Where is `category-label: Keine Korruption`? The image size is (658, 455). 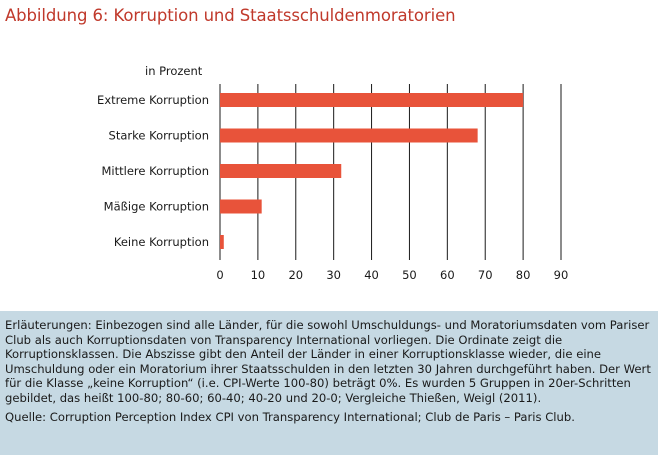 category-label: Keine Korruption is located at coordinates (161, 242).